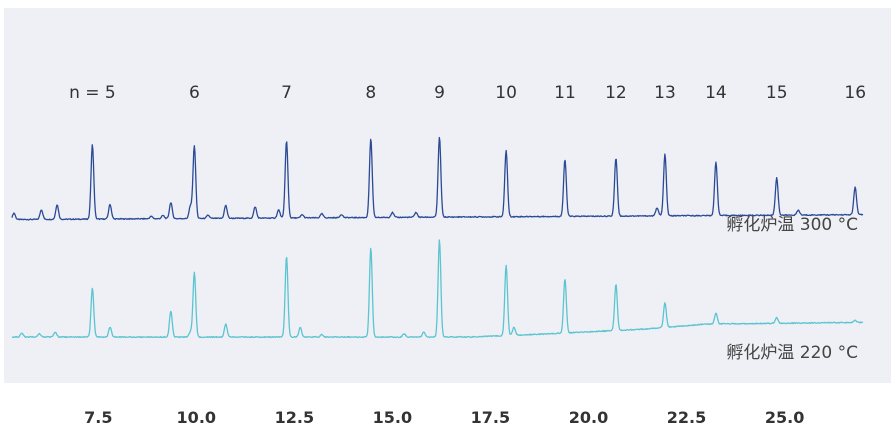 This screenshot has width=891, height=442. What do you see at coordinates (370, 93) in the screenshot?
I see `peak-label-3: 8` at bounding box center [370, 93].